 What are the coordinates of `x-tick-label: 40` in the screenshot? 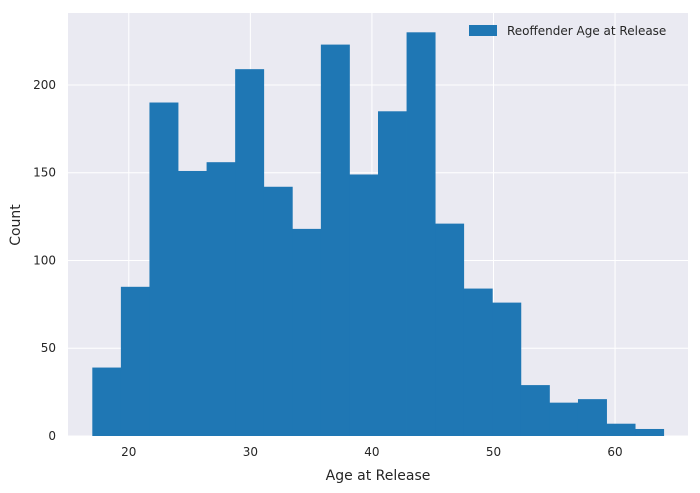 It's located at (371, 452).